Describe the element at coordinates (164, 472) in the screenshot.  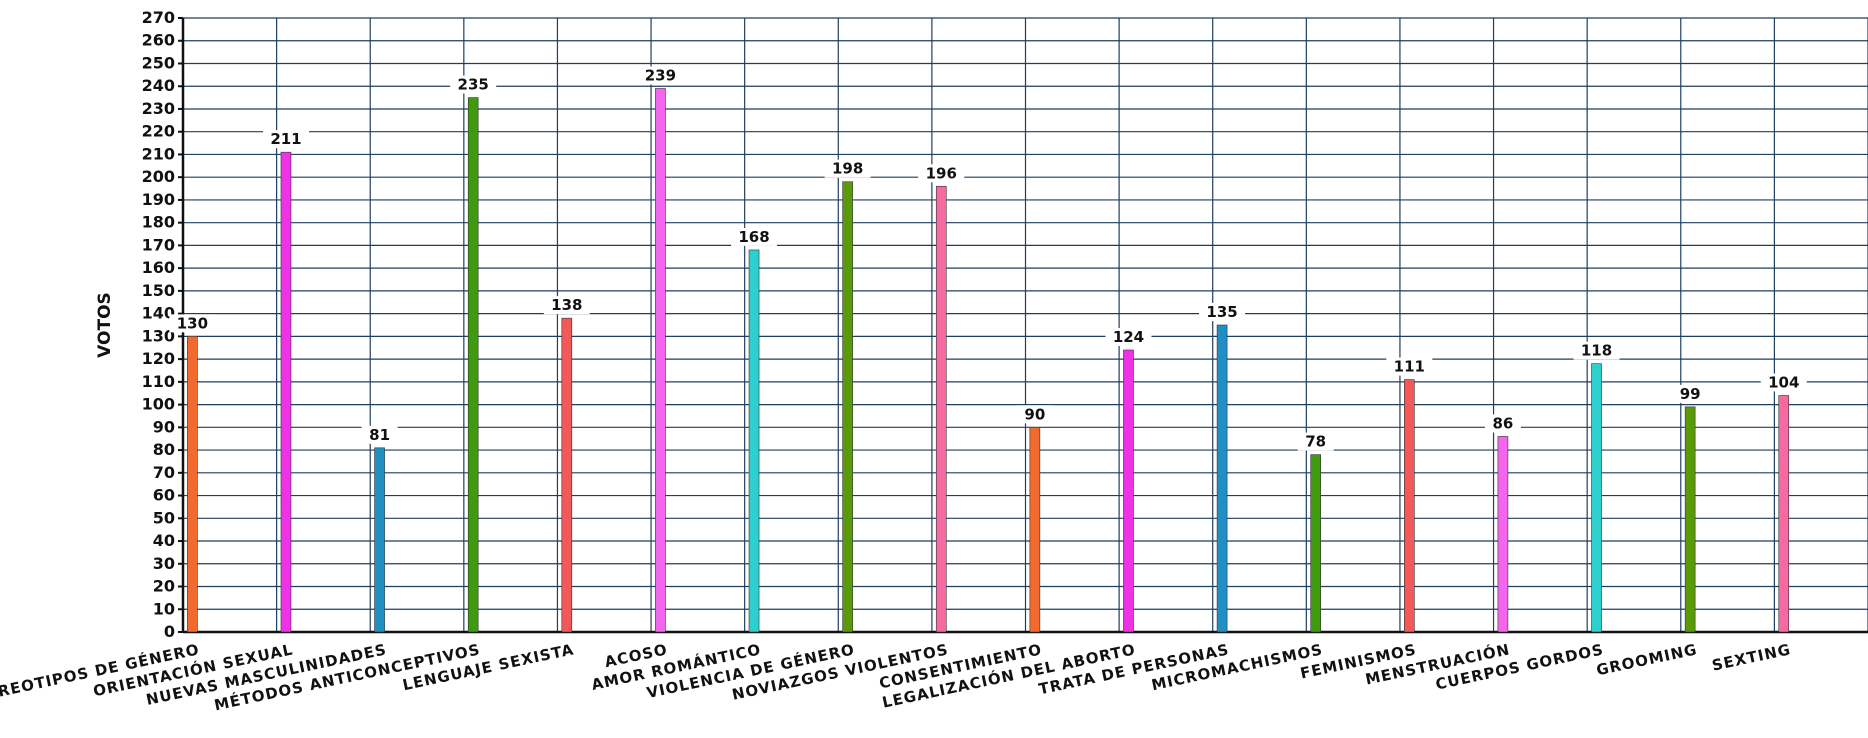
I see `ytick-label: 70` at that location.